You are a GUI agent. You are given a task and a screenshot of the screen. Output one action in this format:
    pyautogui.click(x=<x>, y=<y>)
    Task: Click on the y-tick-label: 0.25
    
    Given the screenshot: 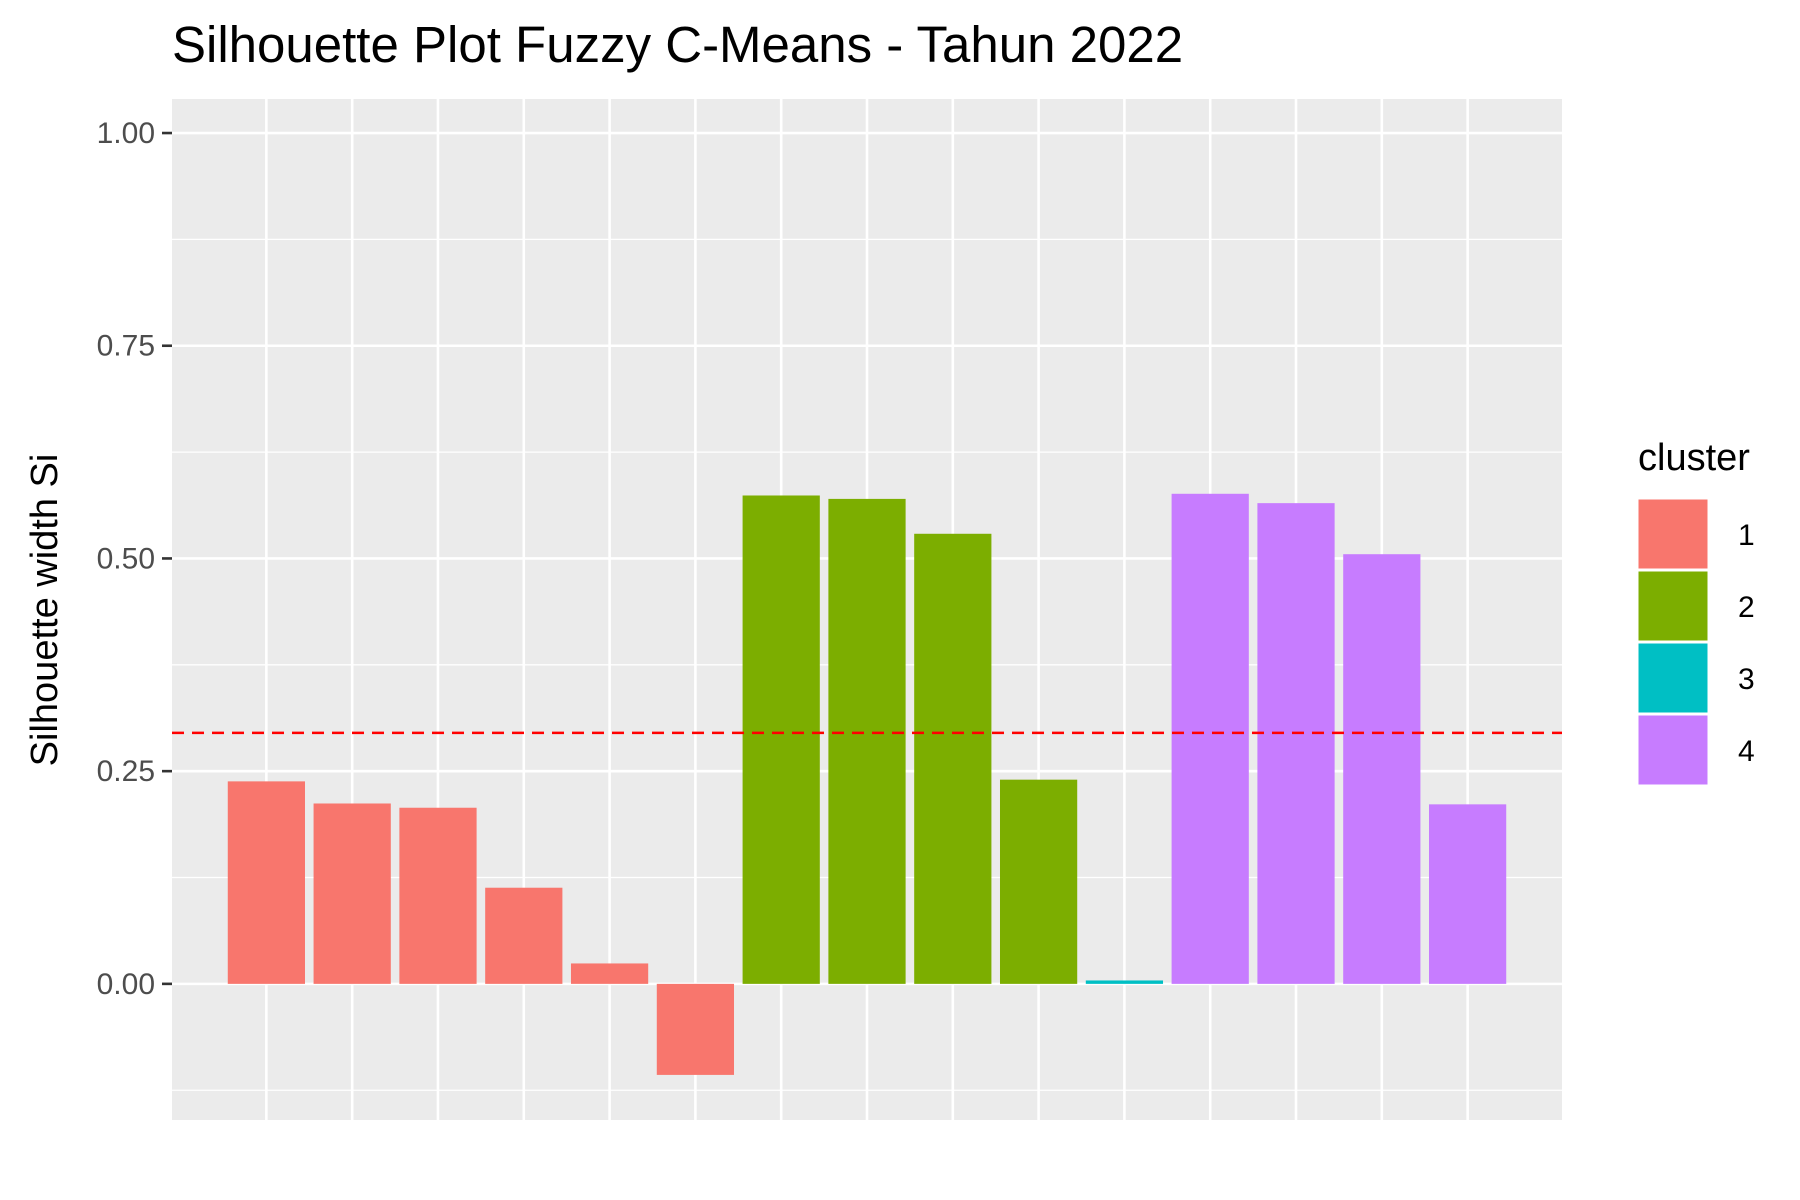 What is the action you would take?
    pyautogui.click(x=126, y=771)
    